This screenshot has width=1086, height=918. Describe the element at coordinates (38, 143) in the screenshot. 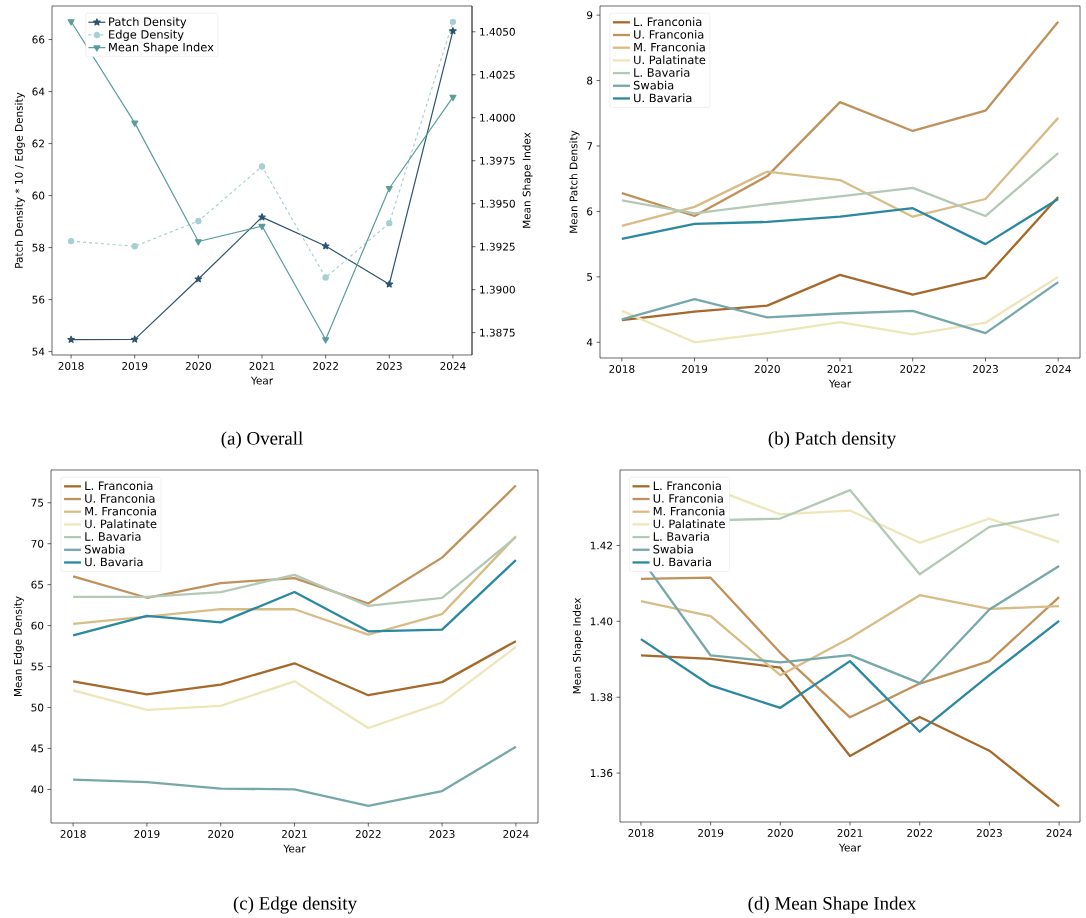

I see `y-tick-label: 62` at that location.